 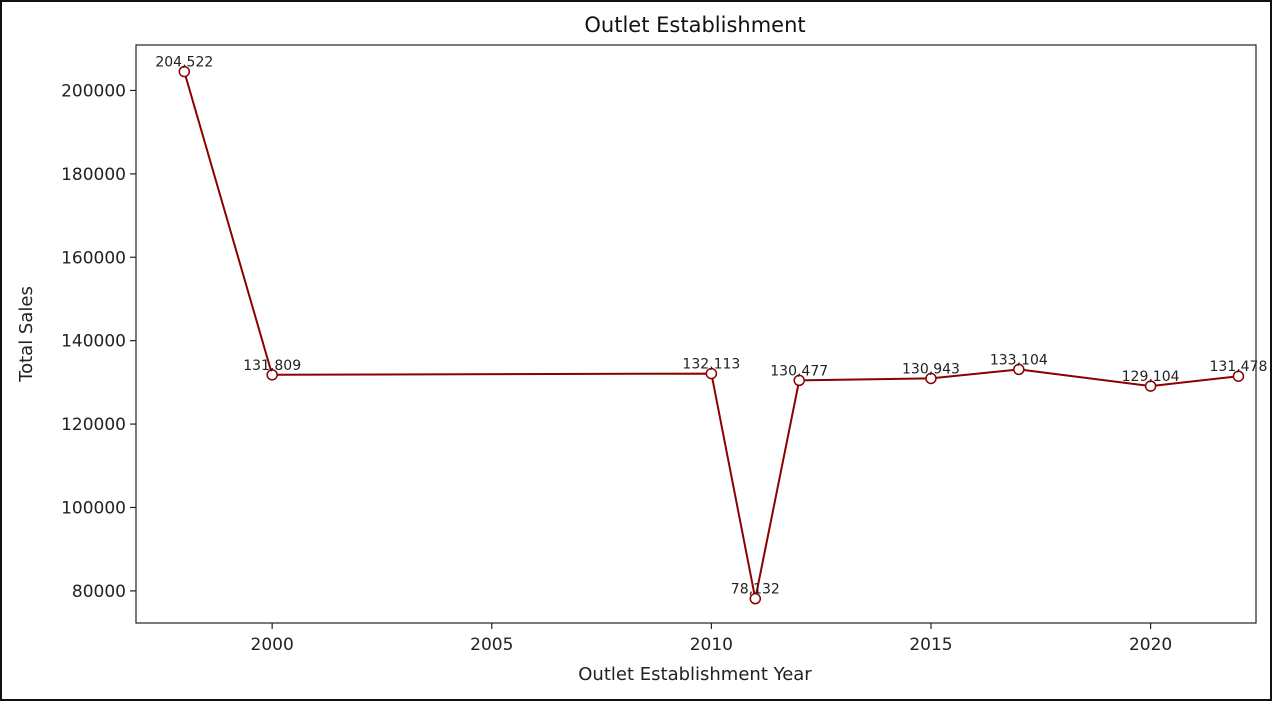 I want to click on data-label: 130,477, so click(x=799, y=371).